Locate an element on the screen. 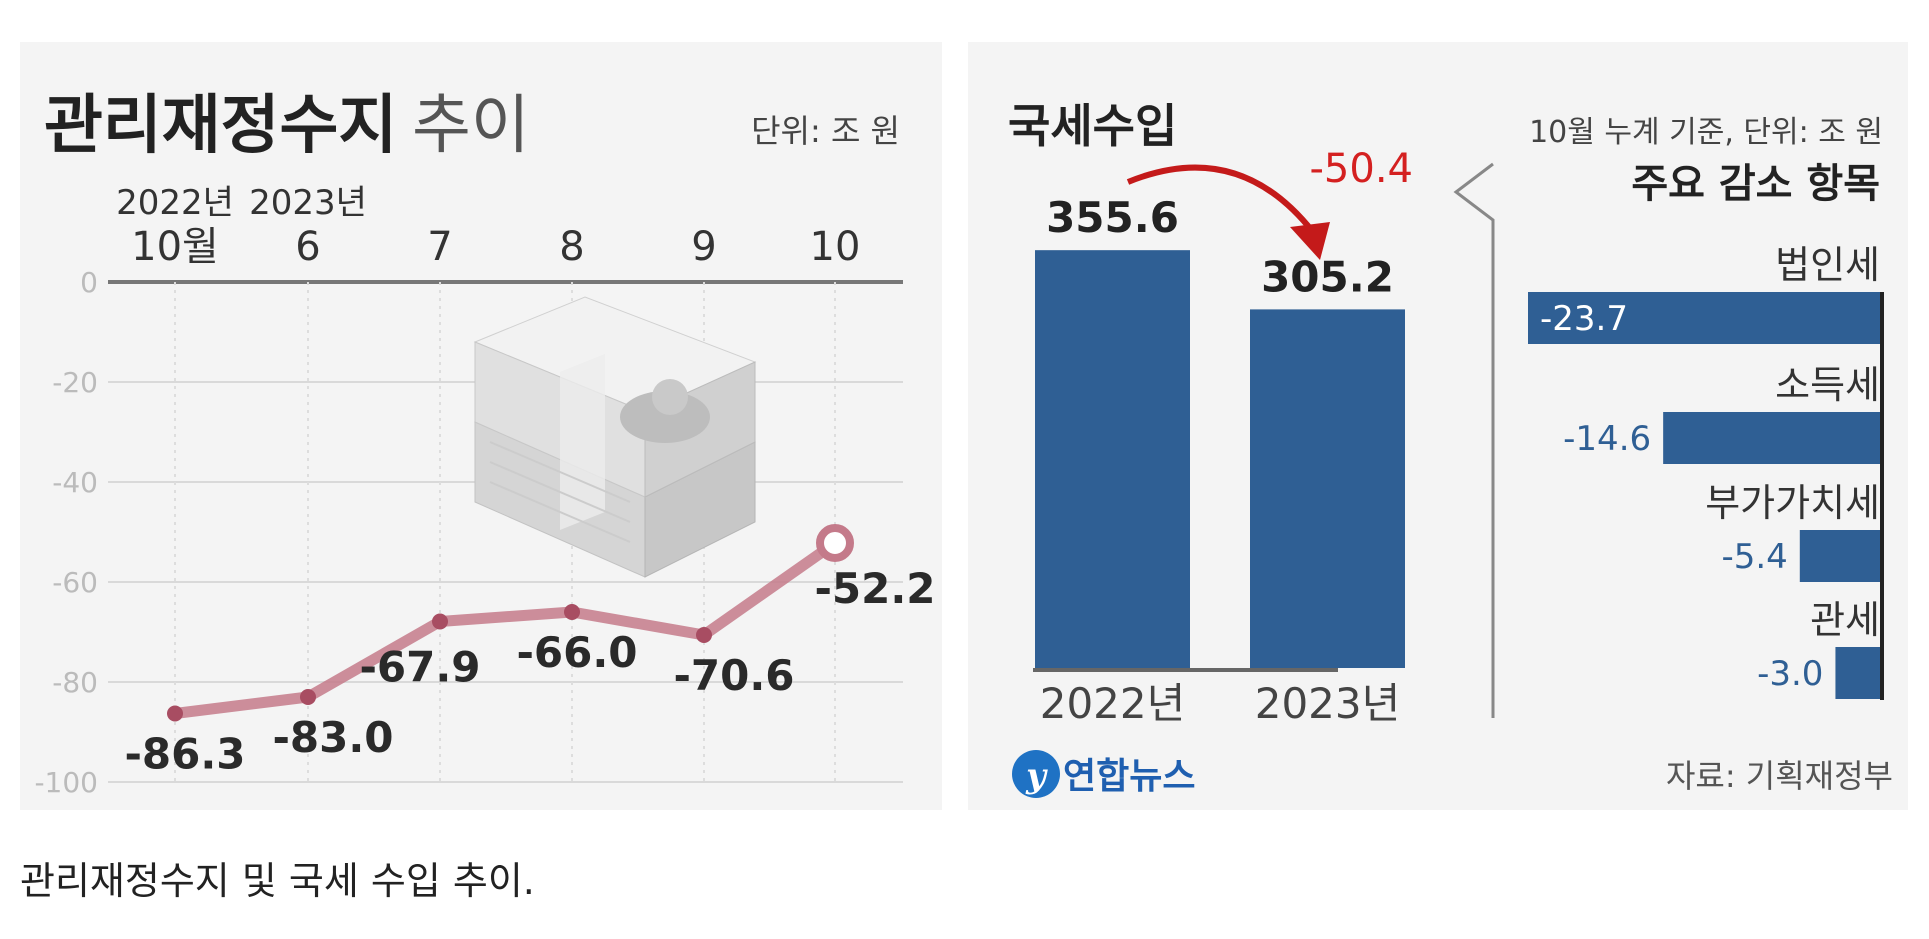 The height and width of the screenshot is (939, 1929). yonhap-logo: y 연합뉴스 is located at coordinates (1103, 774).